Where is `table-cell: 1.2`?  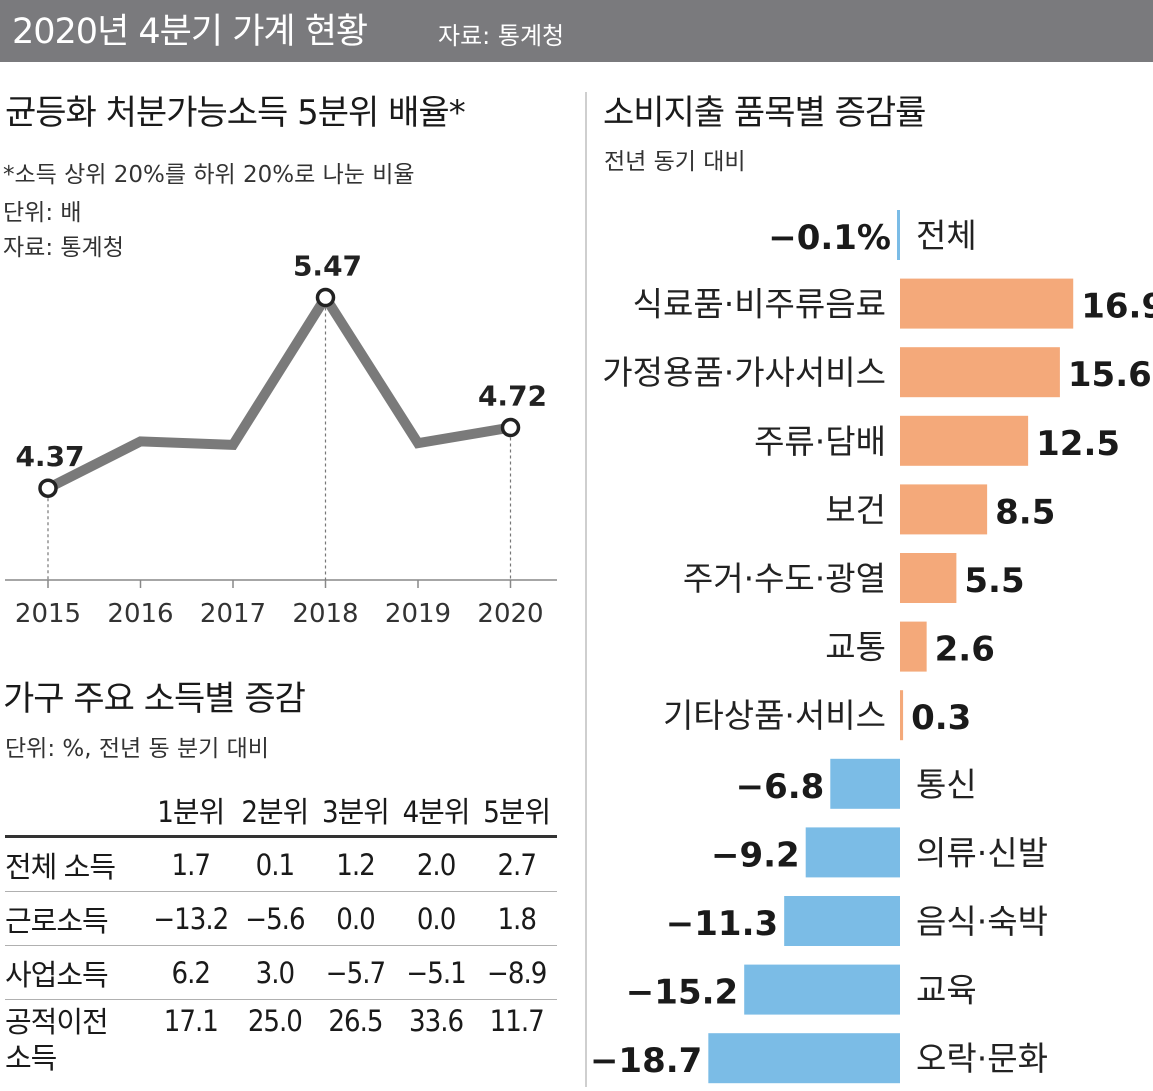 table-cell: 1.2 is located at coordinates (355, 864).